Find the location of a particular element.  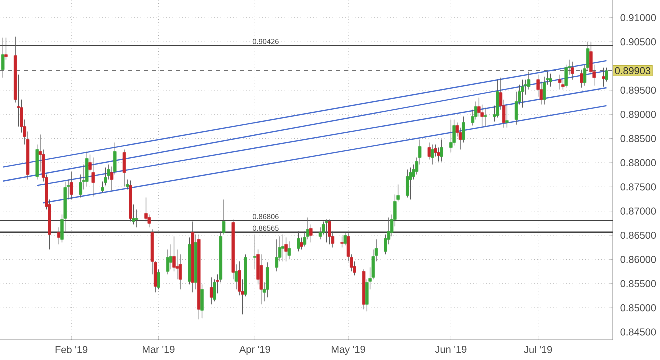

y-tick-label: 0.88500 is located at coordinates (638, 138).